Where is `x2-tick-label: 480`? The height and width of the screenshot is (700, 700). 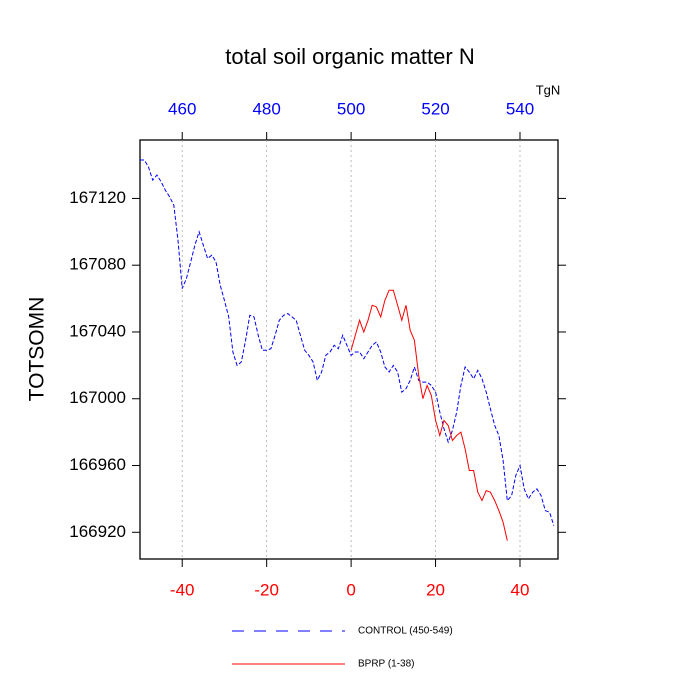
x2-tick-label: 480 is located at coordinates (266, 108).